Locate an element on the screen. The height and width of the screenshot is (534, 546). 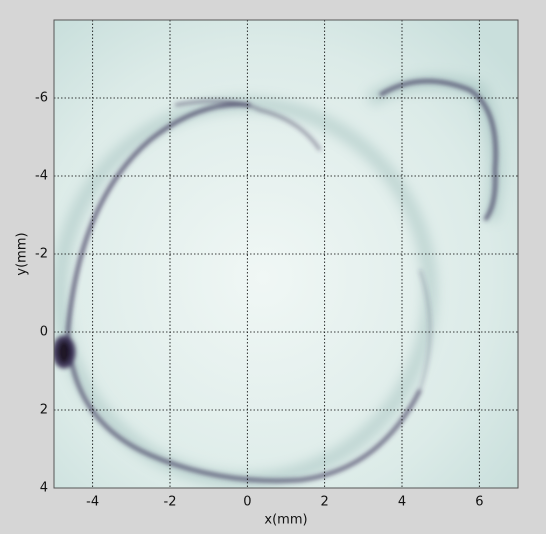
y-tick-label: 2 is located at coordinates (44, 410).